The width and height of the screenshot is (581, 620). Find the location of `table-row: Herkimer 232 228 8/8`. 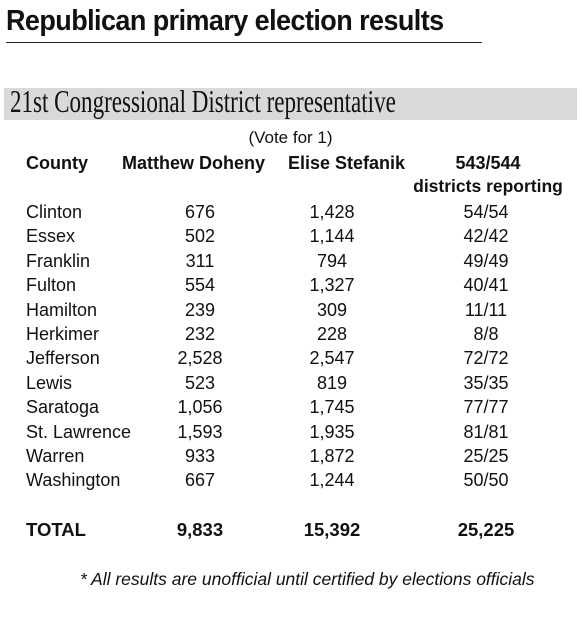

table-row: Herkimer 232 228 8/8 is located at coordinates (290, 334).